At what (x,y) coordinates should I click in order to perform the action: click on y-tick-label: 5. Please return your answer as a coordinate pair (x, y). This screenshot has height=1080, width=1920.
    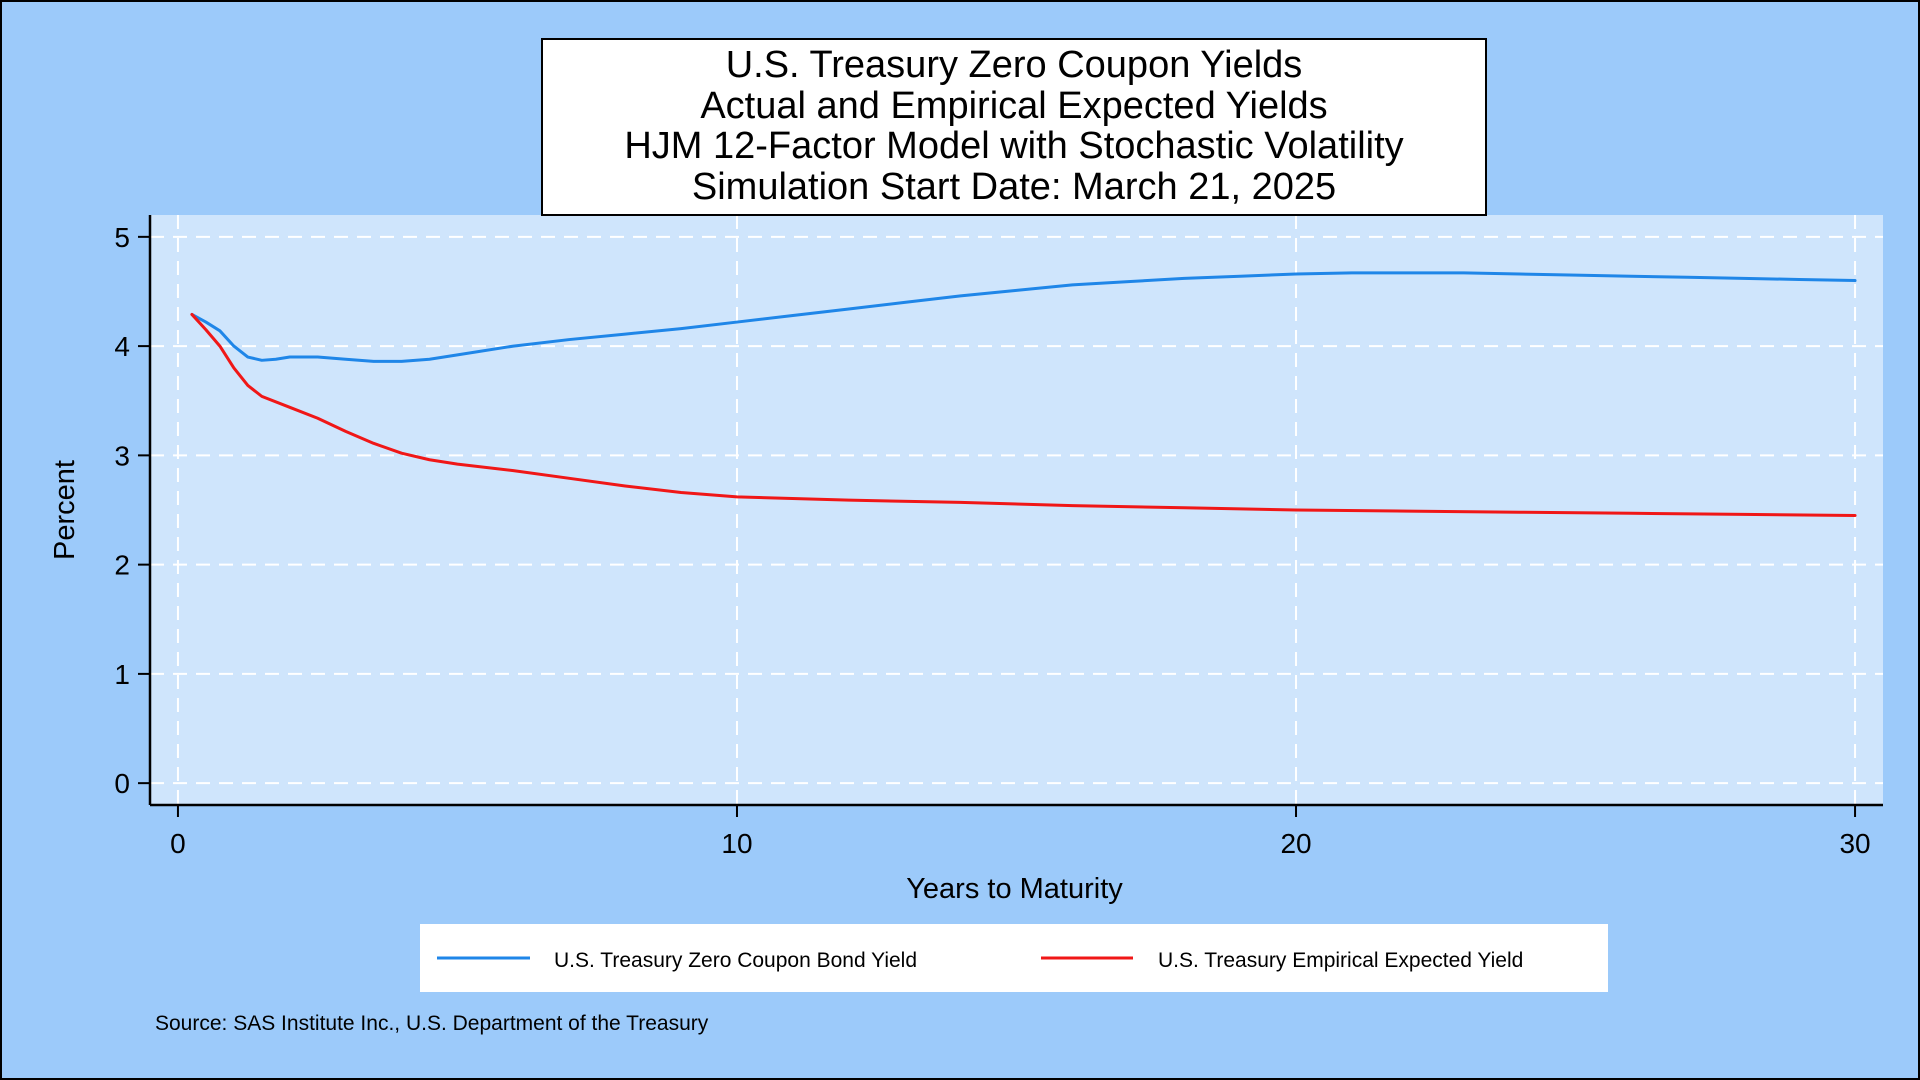
    Looking at the image, I should click on (122, 237).